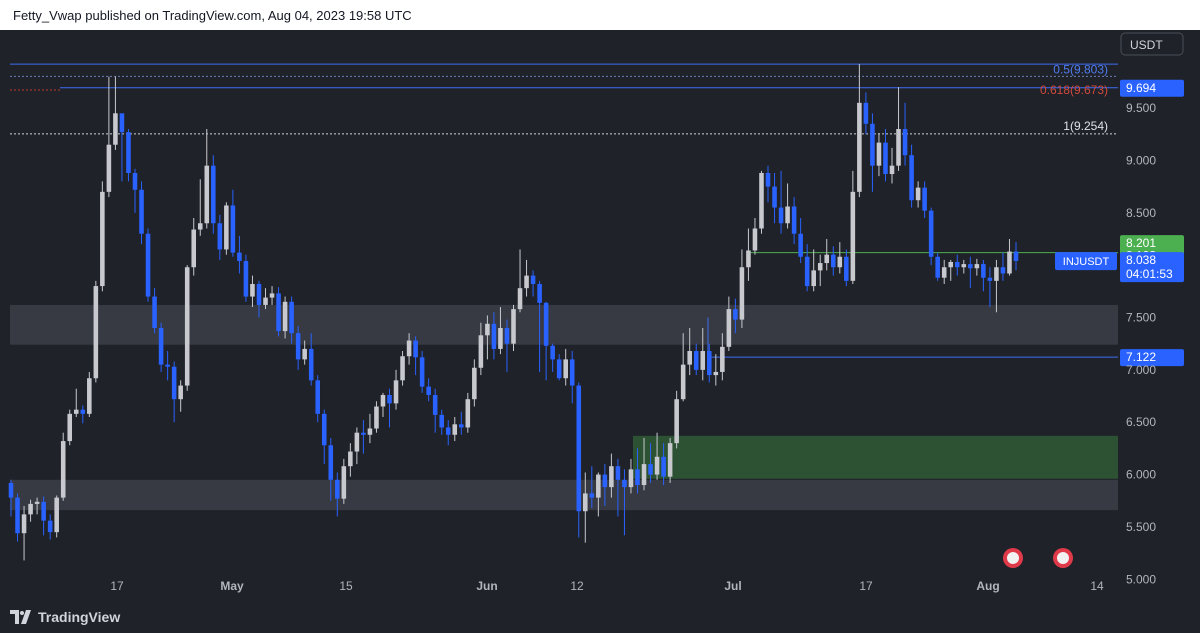 Image resolution: width=1200 pixels, height=633 pixels. I want to click on demand-zone, so click(875, 457).